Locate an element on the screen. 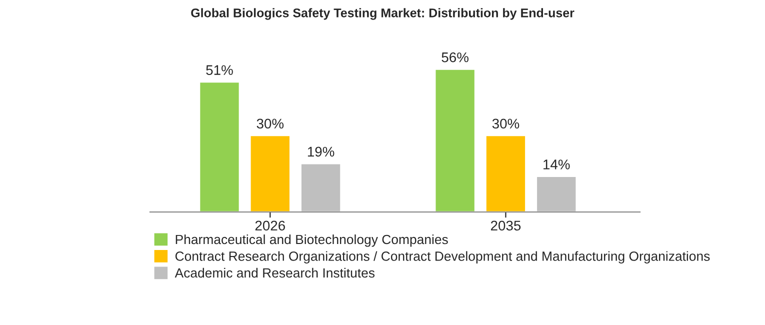 The image size is (765, 325). data-label: 51% is located at coordinates (219, 70).